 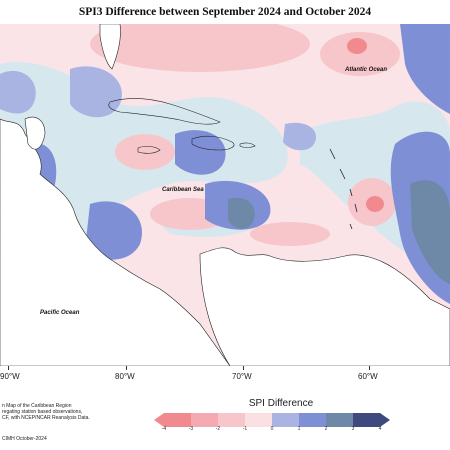 I want to click on credit-line-1: n Map of the Caribbean Region, so click(x=37, y=406).